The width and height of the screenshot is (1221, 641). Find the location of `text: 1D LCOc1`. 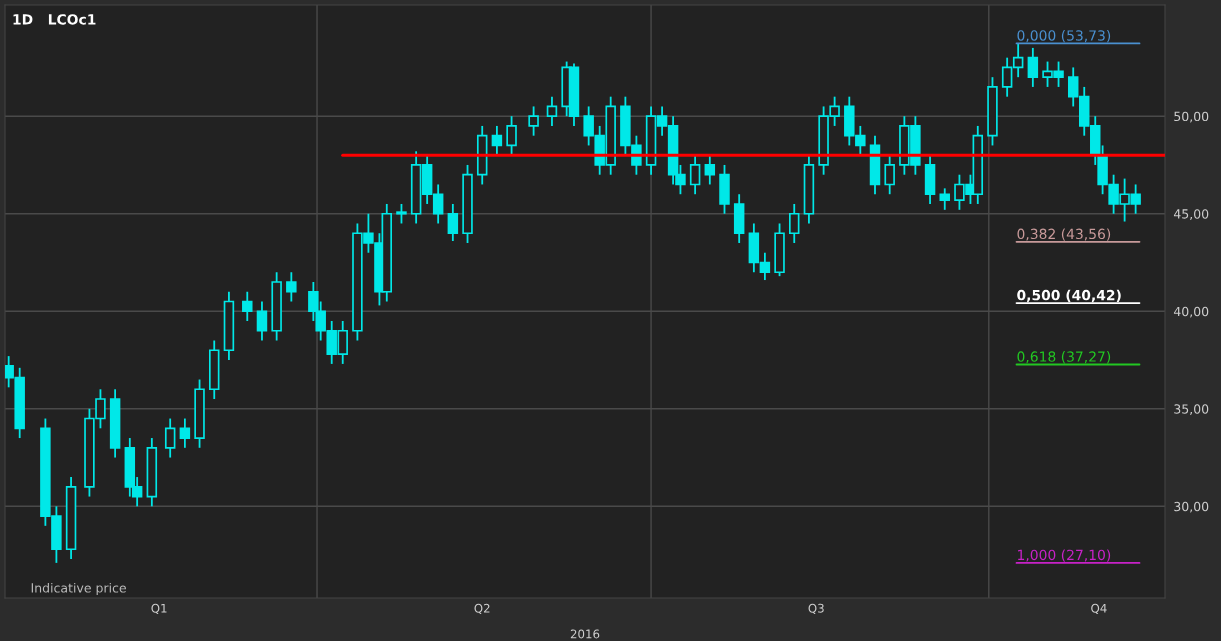

text: 1D LCOc1 is located at coordinates (54, 19).